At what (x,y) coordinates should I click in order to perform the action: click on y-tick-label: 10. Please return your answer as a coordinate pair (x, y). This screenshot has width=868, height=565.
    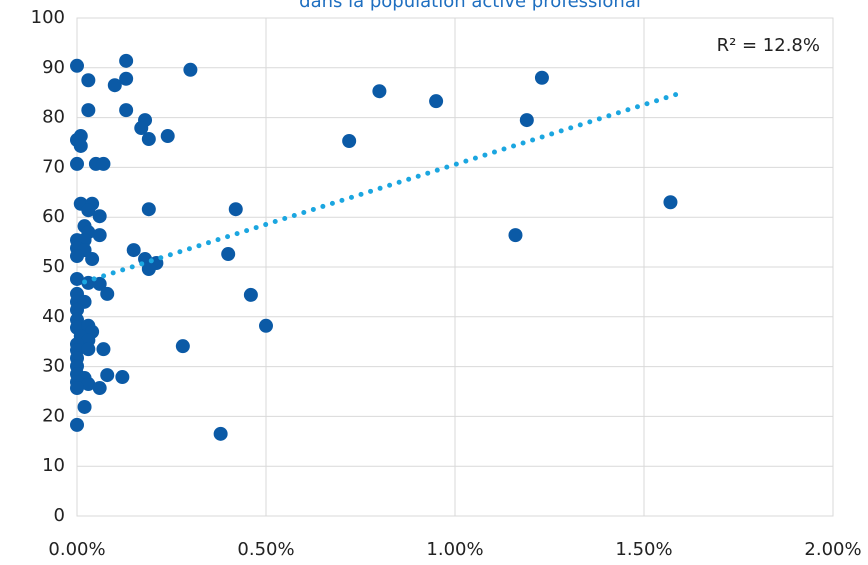
    Looking at the image, I should click on (53, 465).